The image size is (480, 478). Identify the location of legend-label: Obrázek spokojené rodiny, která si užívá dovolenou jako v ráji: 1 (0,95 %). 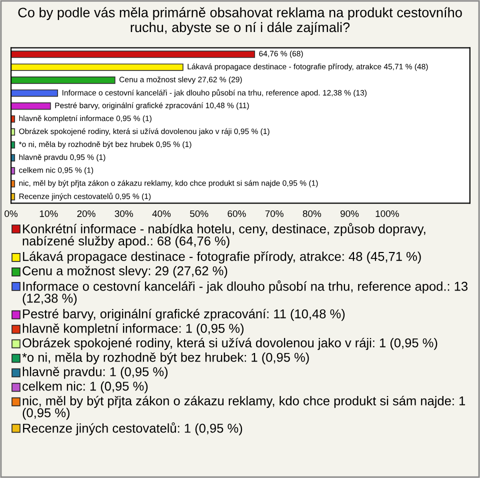
(230, 344).